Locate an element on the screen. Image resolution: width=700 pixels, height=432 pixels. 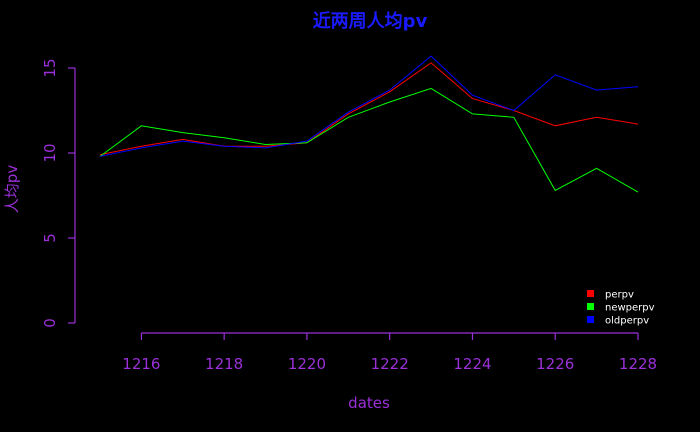
y-tick-label: 0 is located at coordinates (50, 323).